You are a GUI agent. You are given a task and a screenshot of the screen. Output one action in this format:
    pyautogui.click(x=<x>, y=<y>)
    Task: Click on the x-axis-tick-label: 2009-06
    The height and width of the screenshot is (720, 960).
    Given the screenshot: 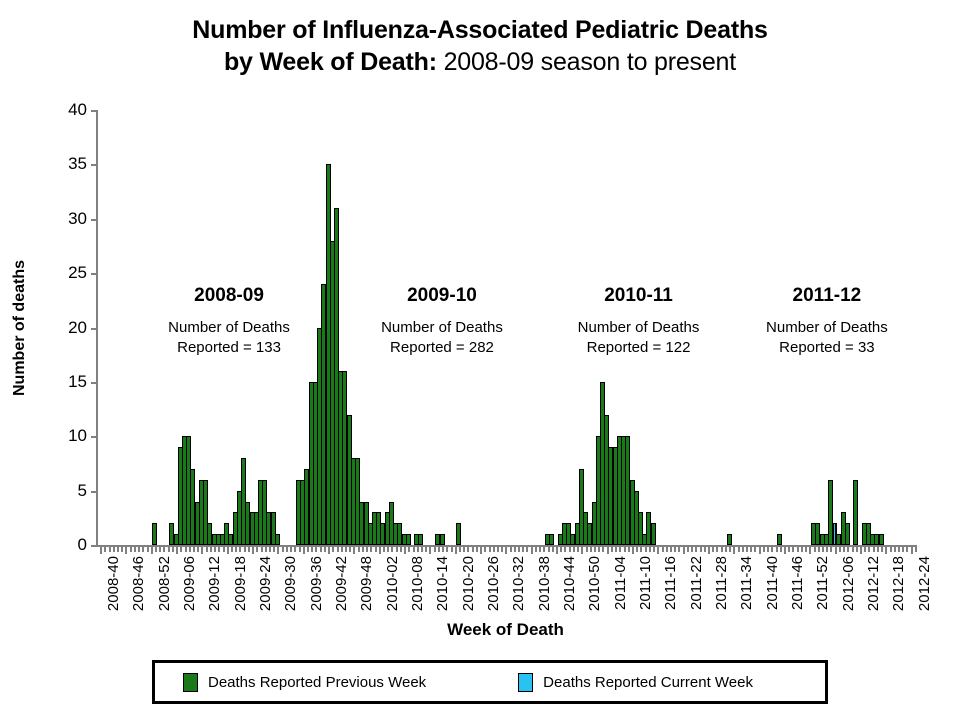 What is the action you would take?
    pyautogui.click(x=190, y=584)
    